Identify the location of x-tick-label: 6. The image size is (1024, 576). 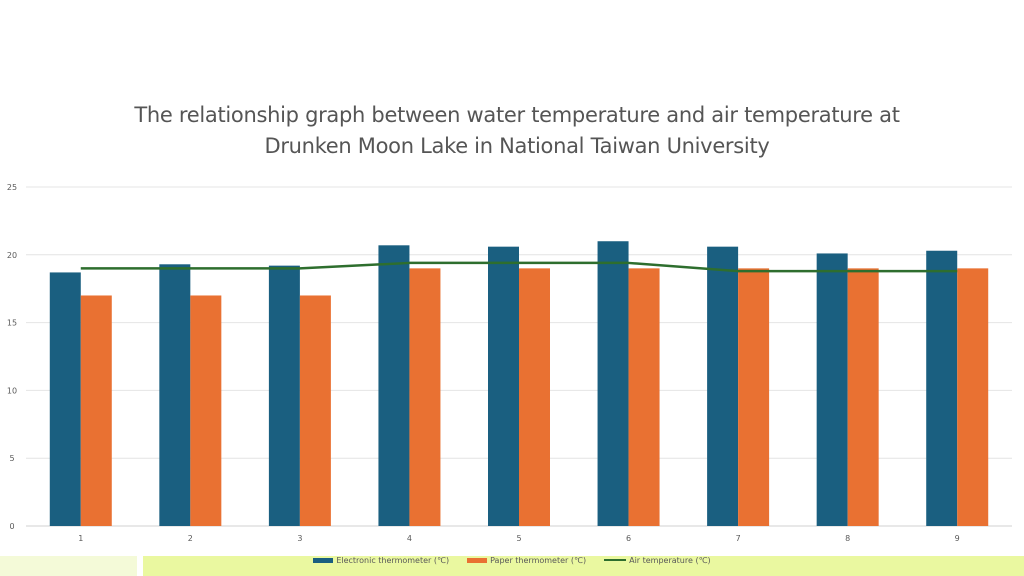
(628, 538).